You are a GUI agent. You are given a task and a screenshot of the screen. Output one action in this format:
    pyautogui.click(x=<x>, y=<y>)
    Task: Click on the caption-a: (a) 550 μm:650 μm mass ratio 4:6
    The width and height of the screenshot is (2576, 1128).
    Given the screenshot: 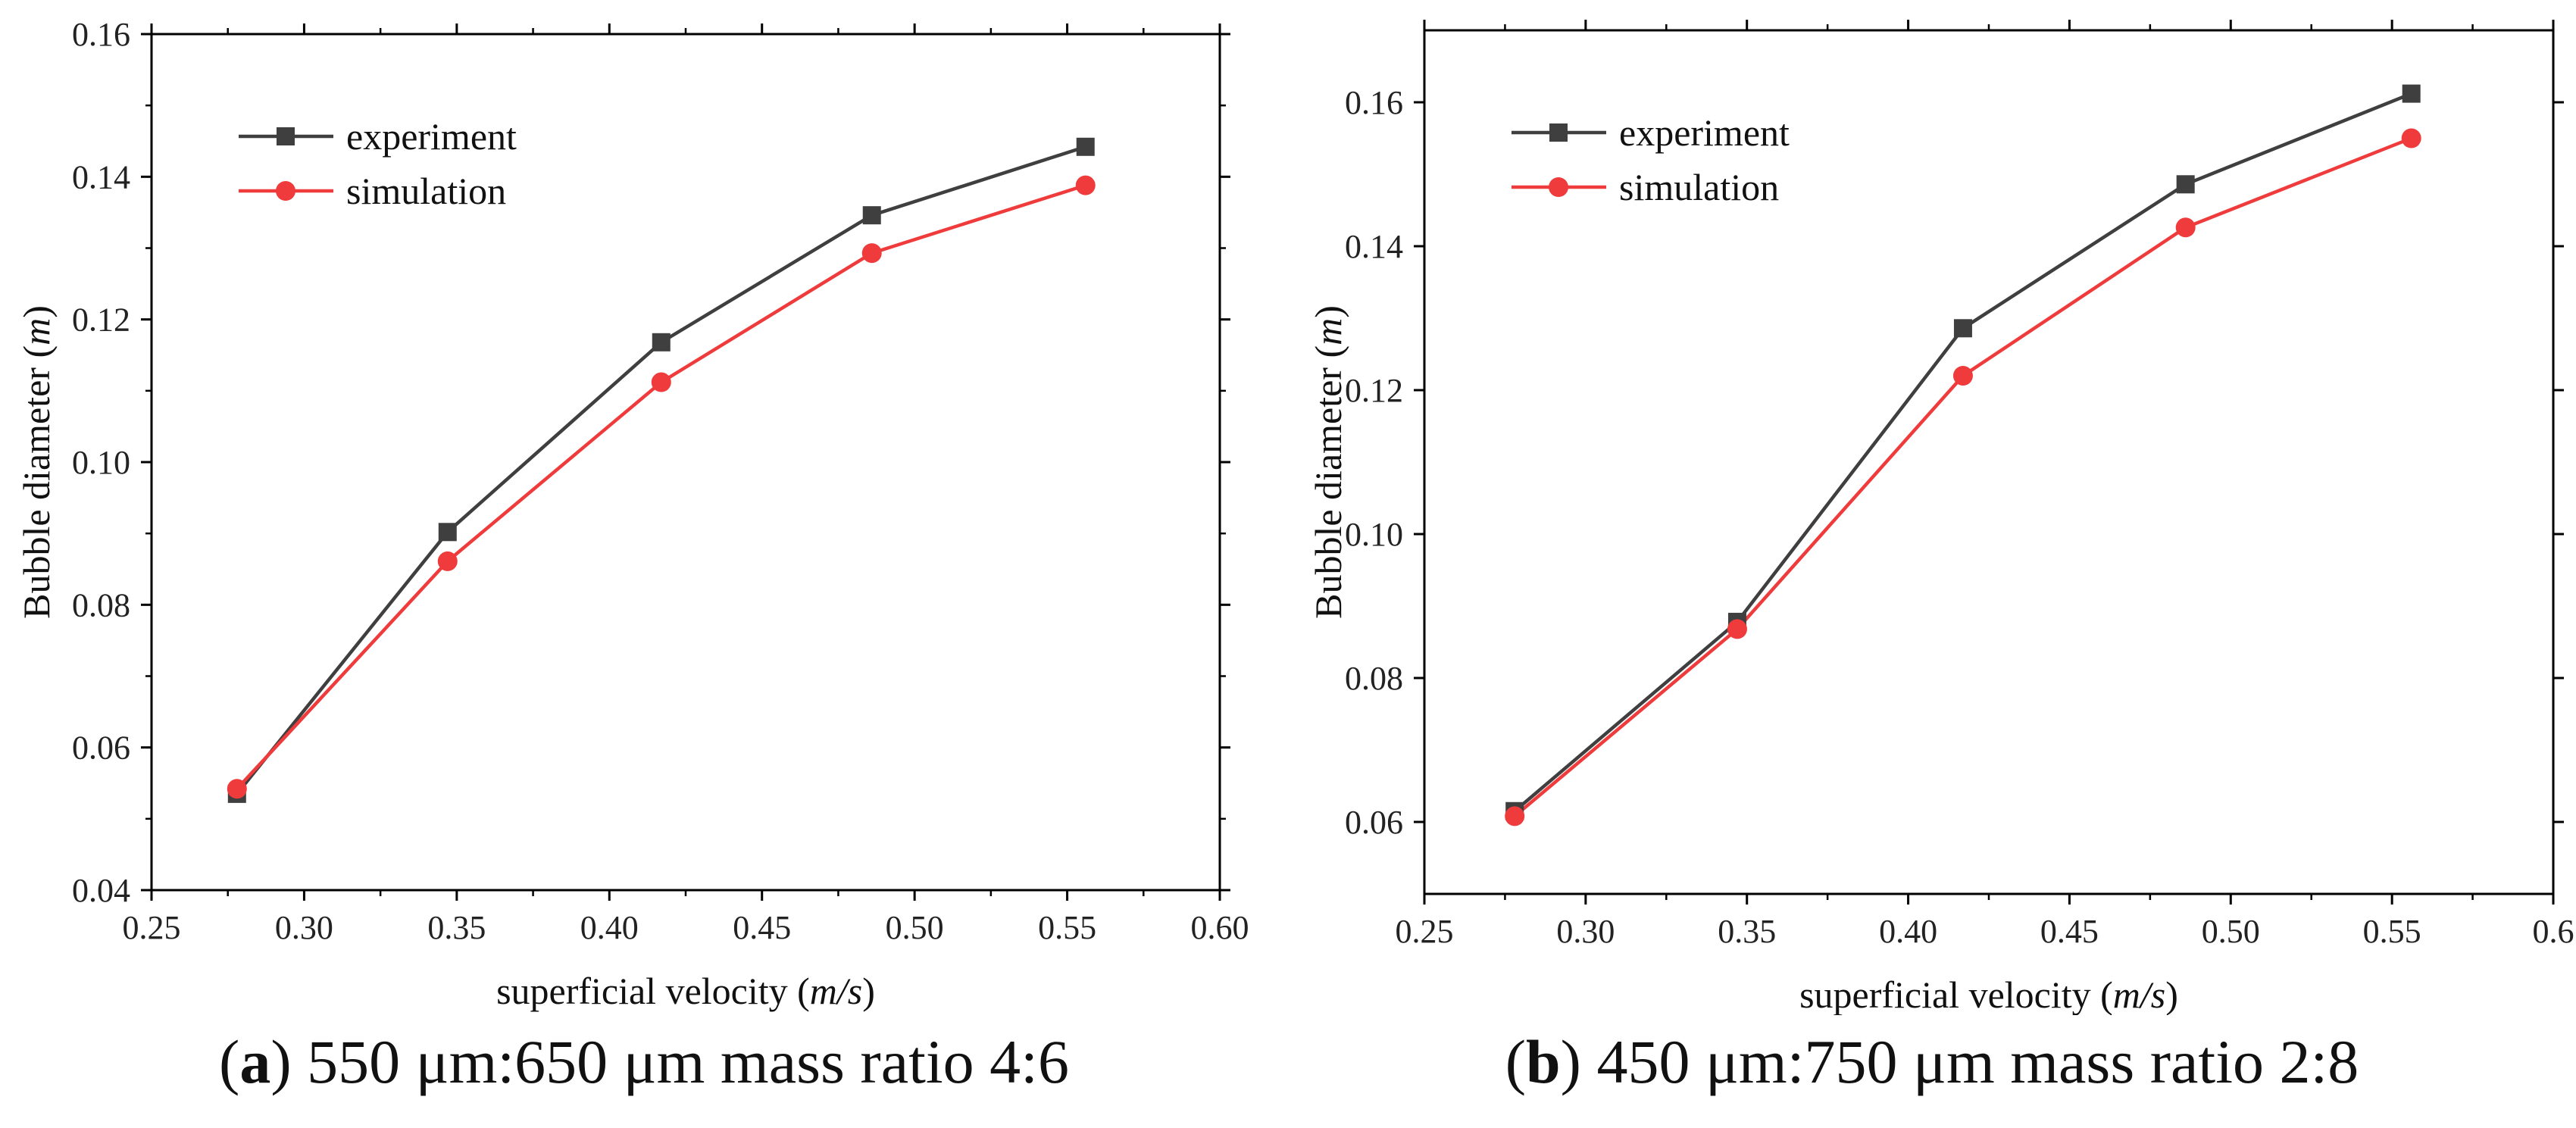 What is the action you would take?
    pyautogui.click(x=644, y=1061)
    